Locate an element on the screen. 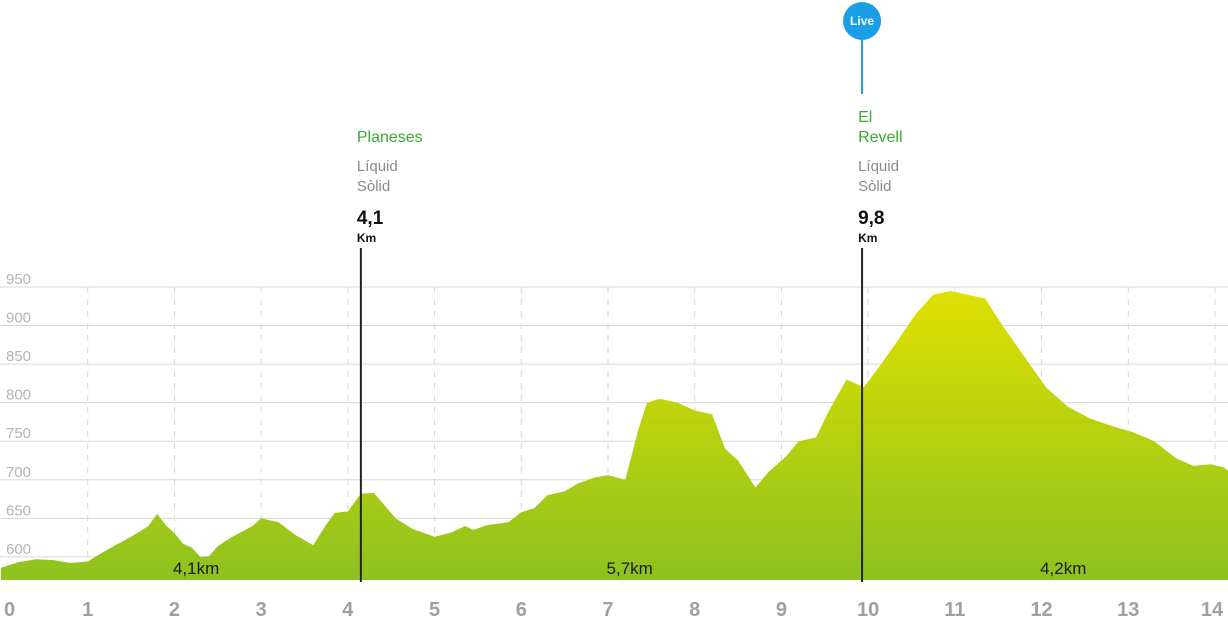 Image resolution: width=1228 pixels, height=622 pixels. y-tick-label: 700 is located at coordinates (18, 472).